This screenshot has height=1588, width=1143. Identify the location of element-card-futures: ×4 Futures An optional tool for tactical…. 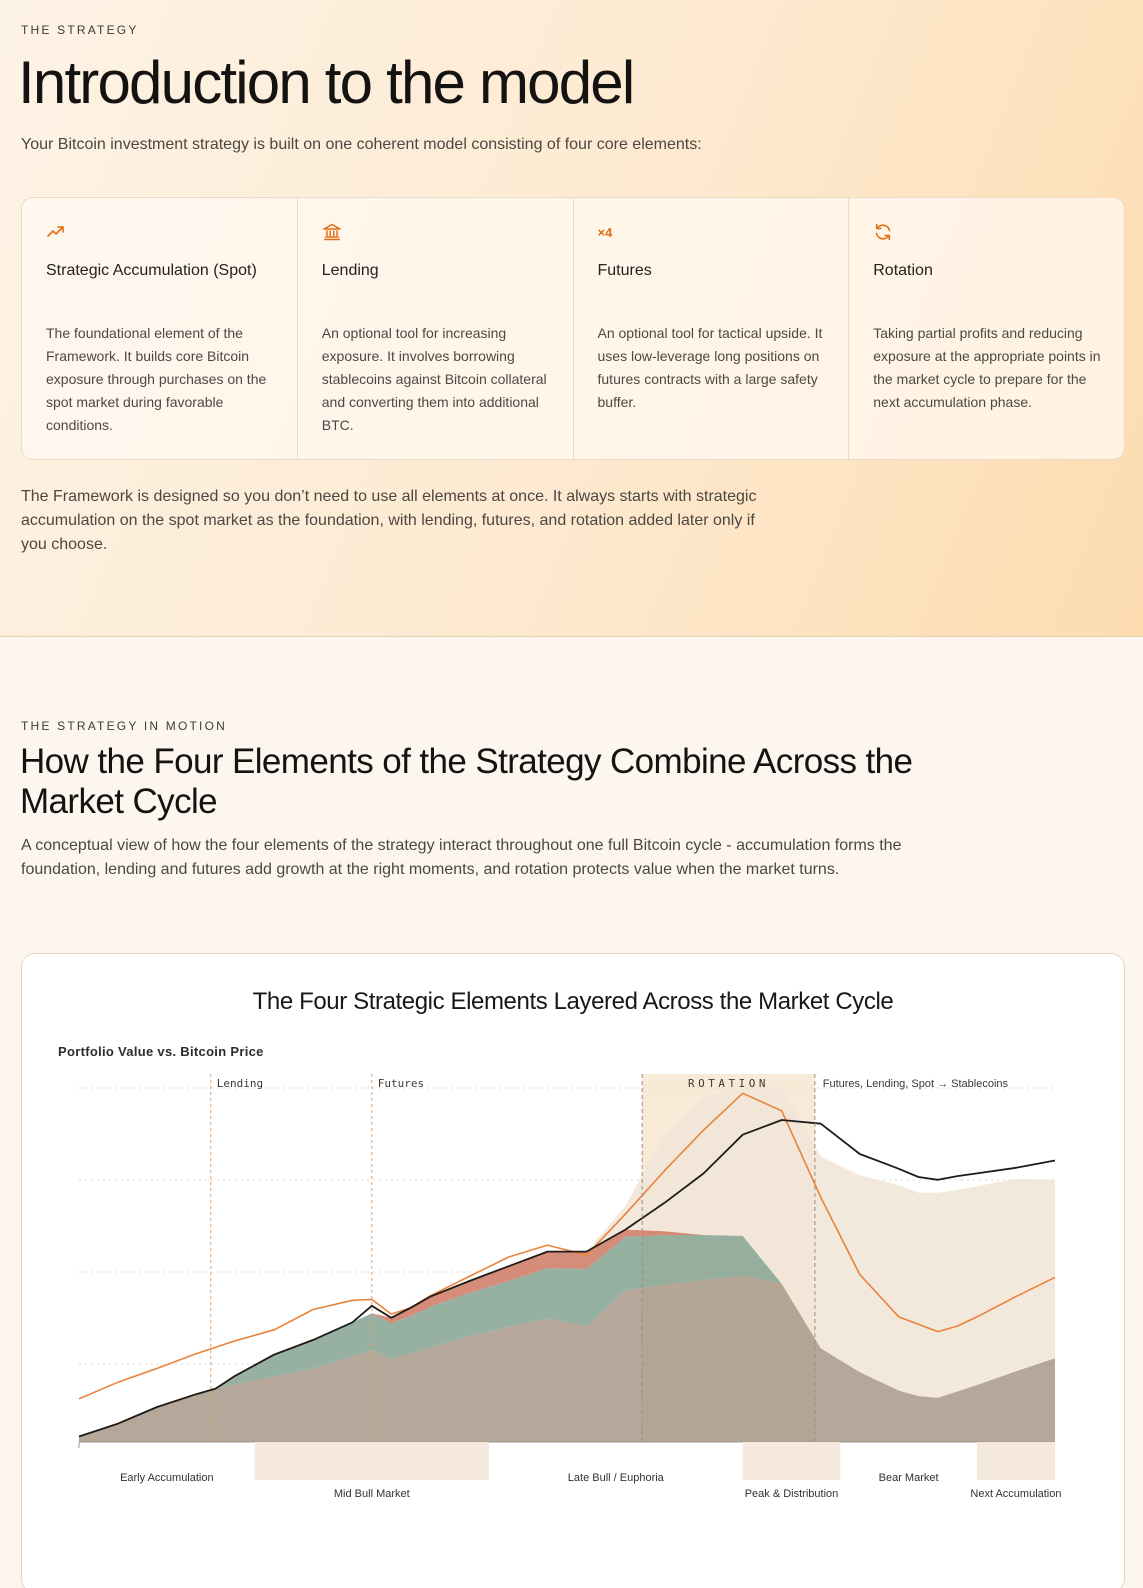
(712, 328).